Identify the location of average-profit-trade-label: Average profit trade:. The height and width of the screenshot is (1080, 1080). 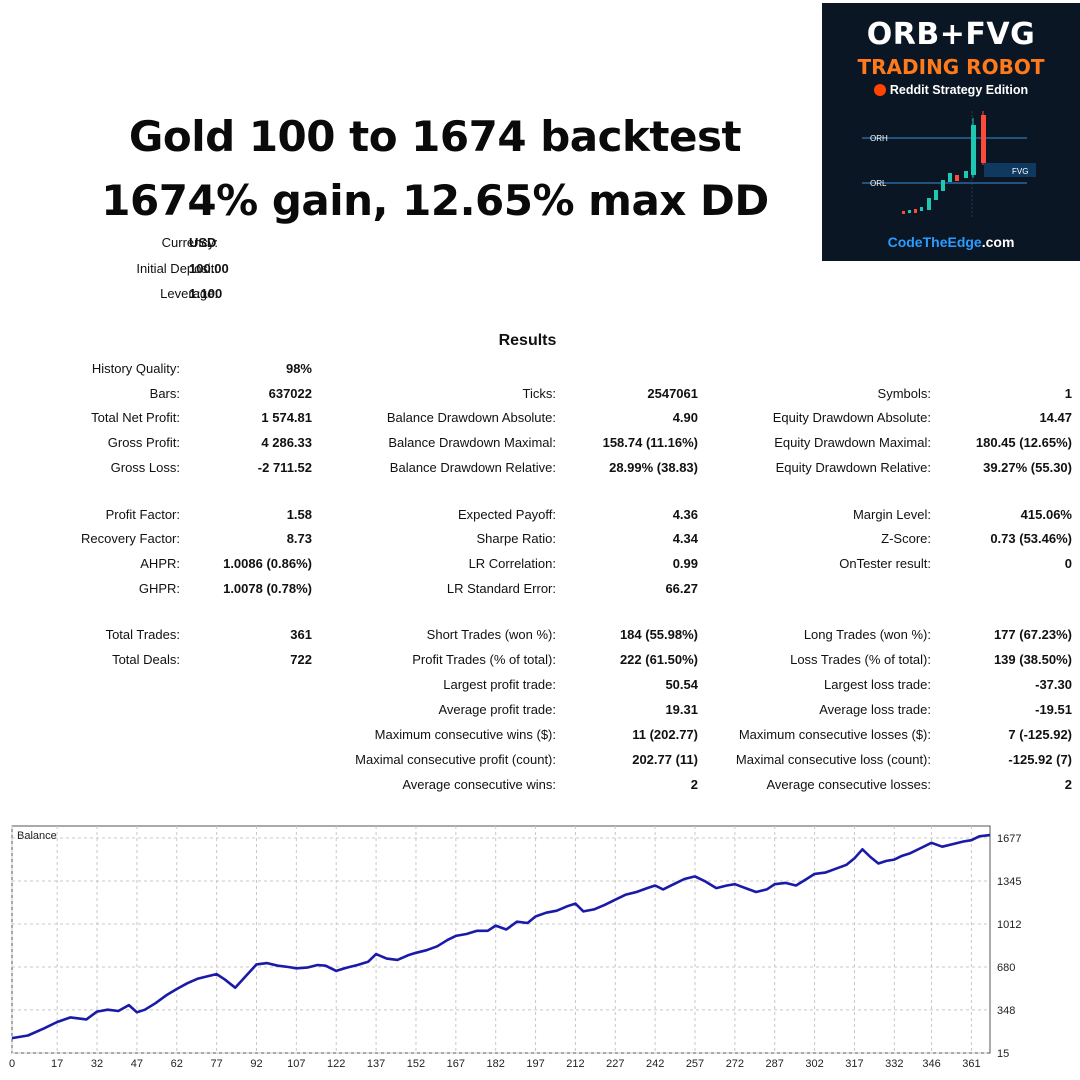
(497, 709).